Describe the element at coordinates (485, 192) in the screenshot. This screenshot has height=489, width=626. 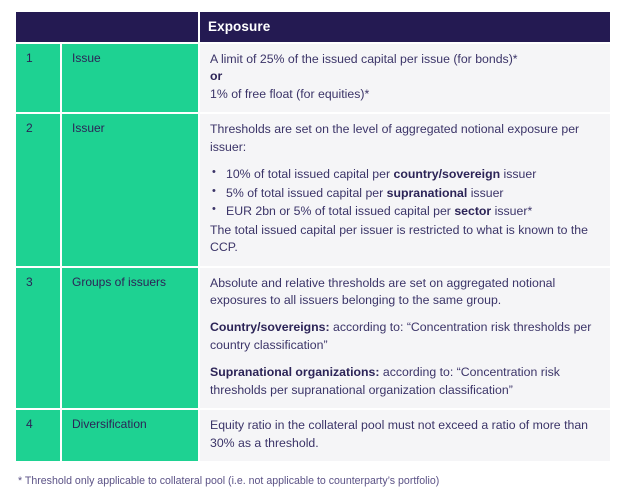
I see `row2-bullet2-post: issuer` at that location.